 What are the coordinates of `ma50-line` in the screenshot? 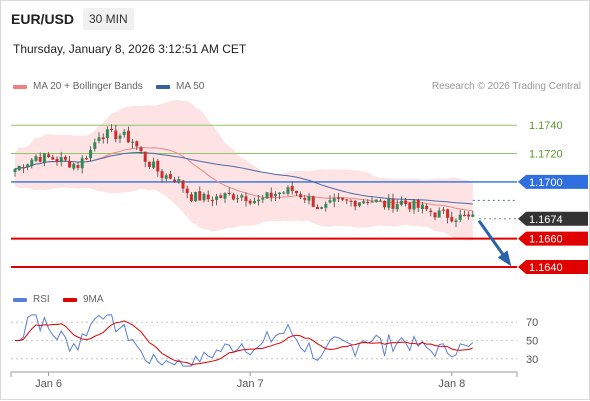 It's located at (243, 178).